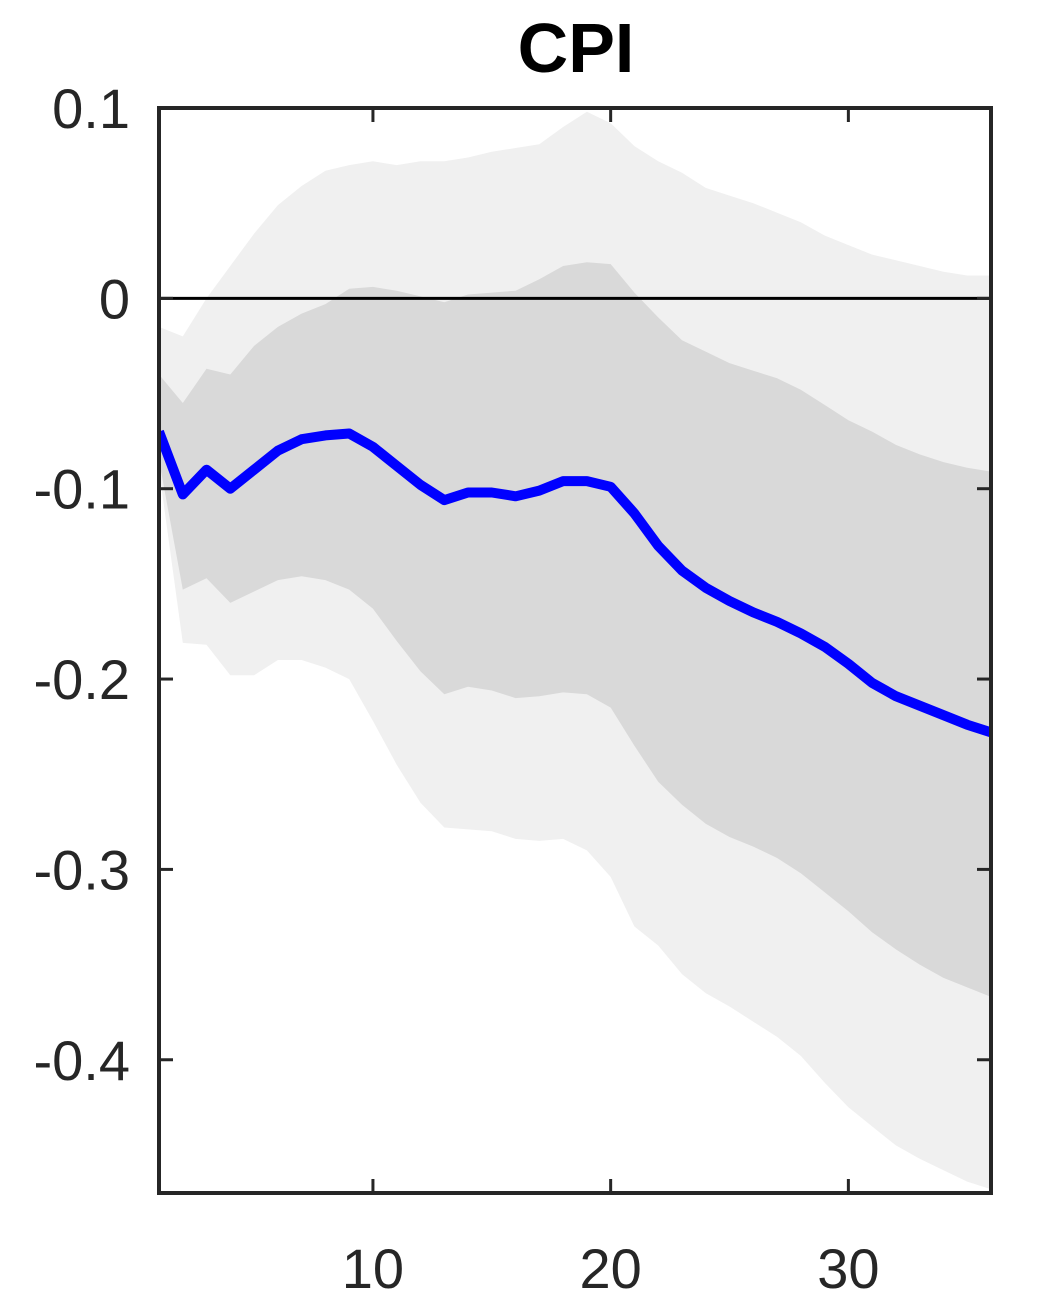 This screenshot has height=1309, width=1042. What do you see at coordinates (576, 48) in the screenshot?
I see `chart-title: CPI` at bounding box center [576, 48].